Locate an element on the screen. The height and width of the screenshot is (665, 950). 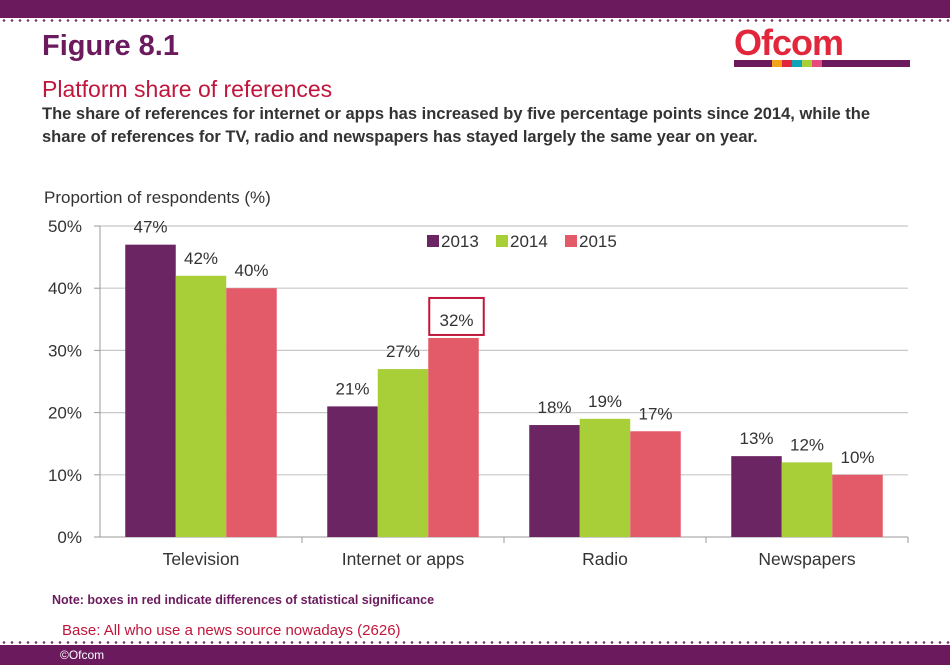
legend-label: 2015 is located at coordinates (598, 241).